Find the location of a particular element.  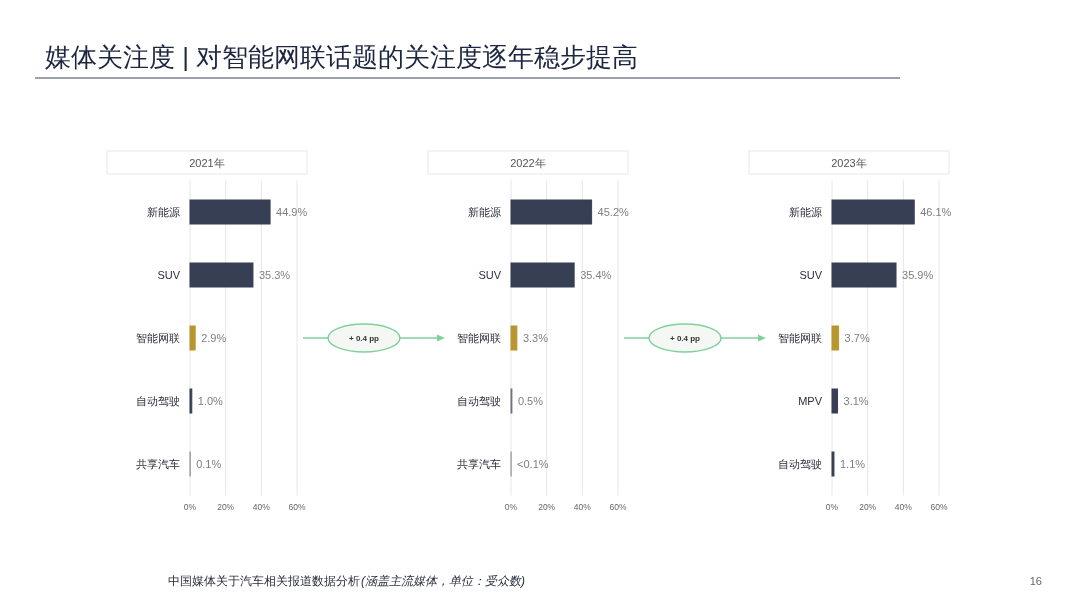

y-tick-label: MPV is located at coordinates (810, 401).